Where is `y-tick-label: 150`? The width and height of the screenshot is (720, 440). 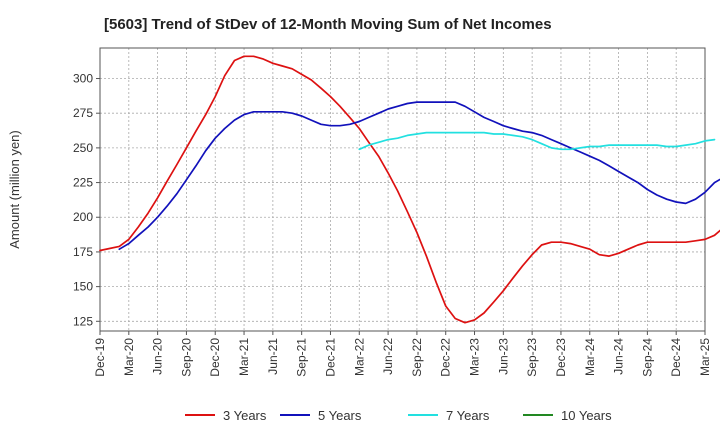 y-tick-label: 150 is located at coordinates (83, 287).